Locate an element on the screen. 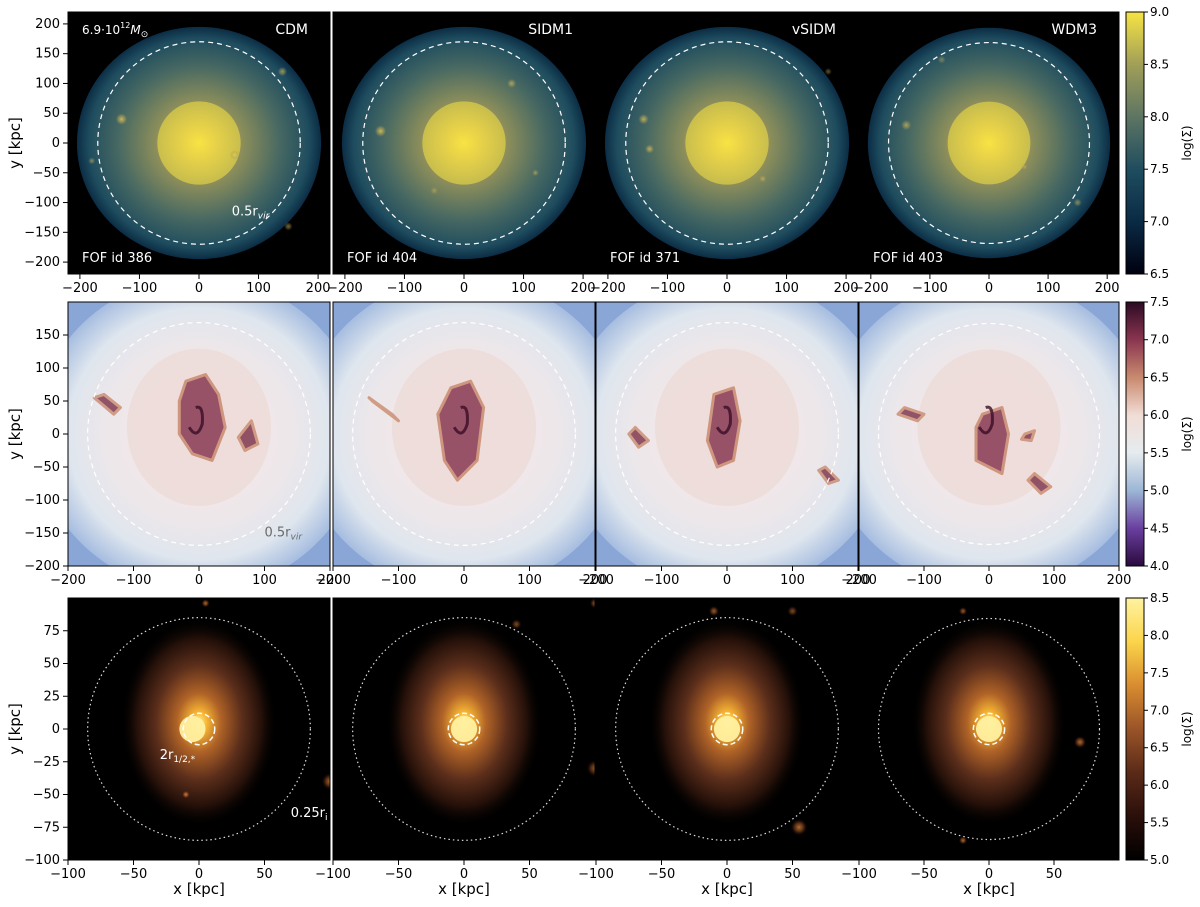 The height and width of the screenshot is (907, 1200). colorbar-dark_matter: 9.0 8.5 8.0 7.5 7.0 6.5 log(Σ) is located at coordinates (1159, 143).